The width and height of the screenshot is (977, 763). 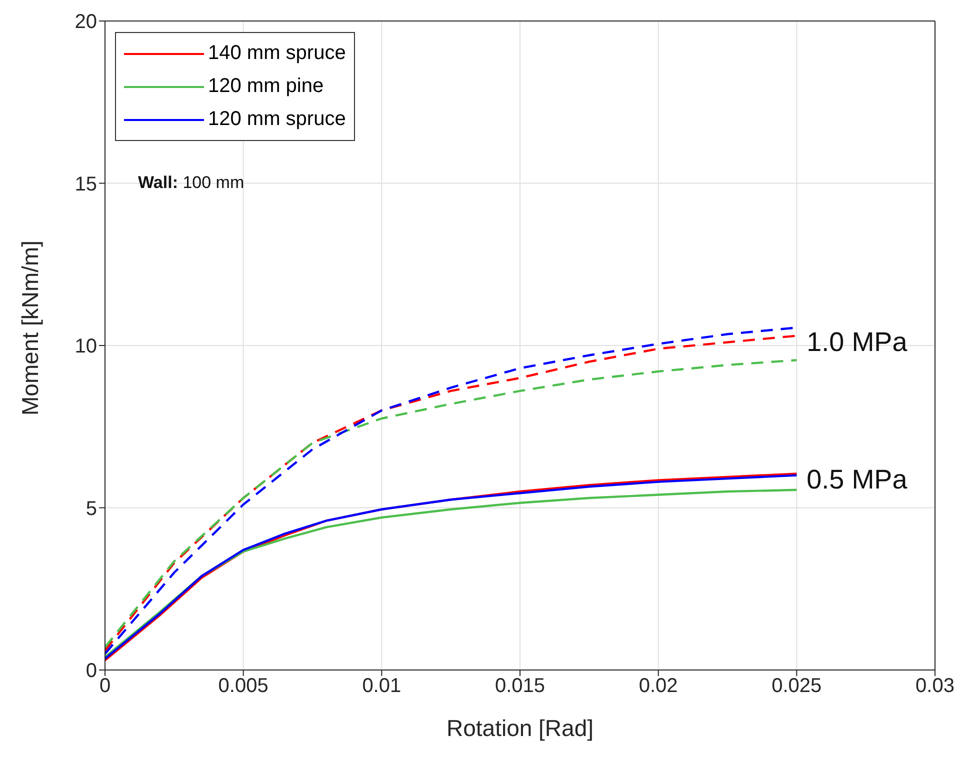 I want to click on y-axis-title: Moment [kNm/m], so click(x=30, y=328).